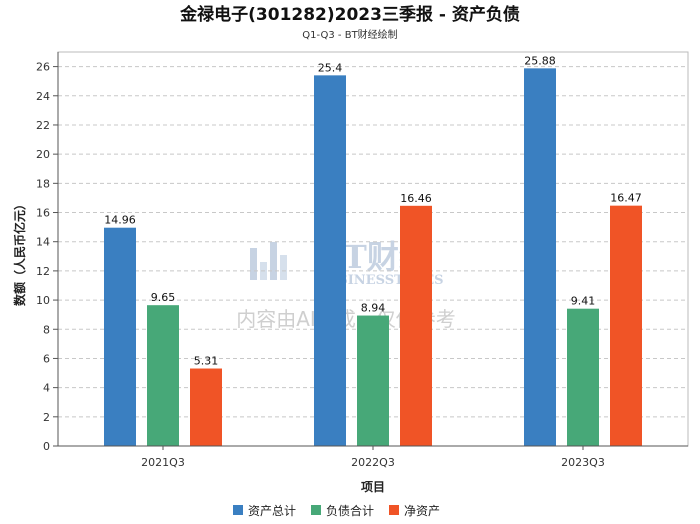 This screenshot has height=524, width=700. What do you see at coordinates (46, 446) in the screenshot?
I see `y-tick-label: 0` at bounding box center [46, 446].